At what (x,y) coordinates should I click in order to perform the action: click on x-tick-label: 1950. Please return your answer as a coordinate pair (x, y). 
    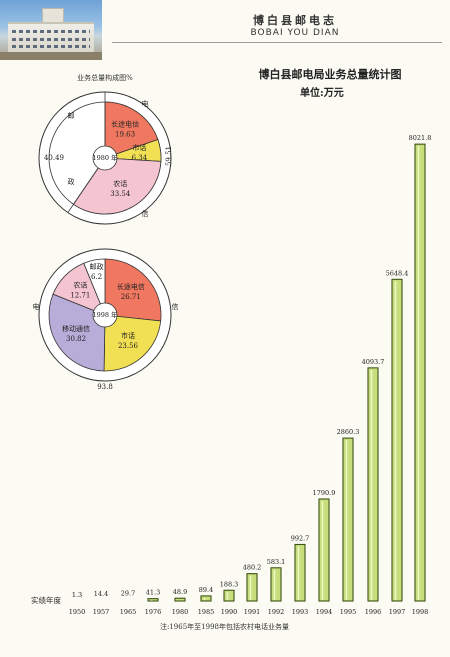
    Looking at the image, I should click on (77, 612).